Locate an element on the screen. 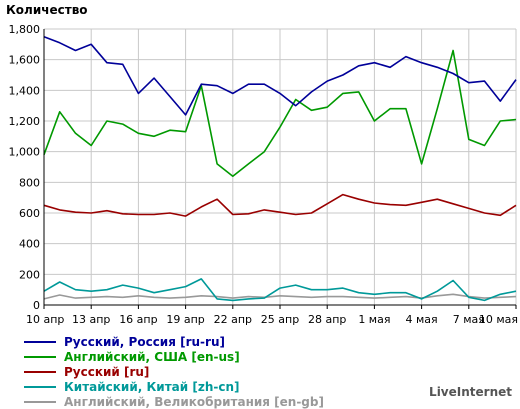 This screenshot has width=520, height=409. y-tick-label: 400 is located at coordinates (29, 244).